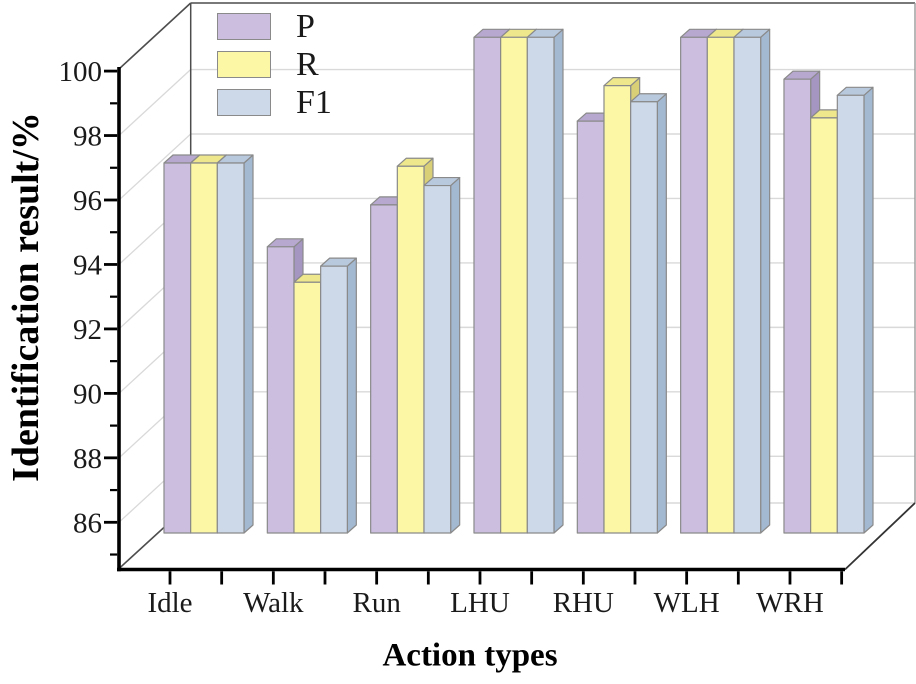 The width and height of the screenshot is (916, 684). What do you see at coordinates (244, 64) in the screenshot?
I see `legend-swatch-r` at bounding box center [244, 64].